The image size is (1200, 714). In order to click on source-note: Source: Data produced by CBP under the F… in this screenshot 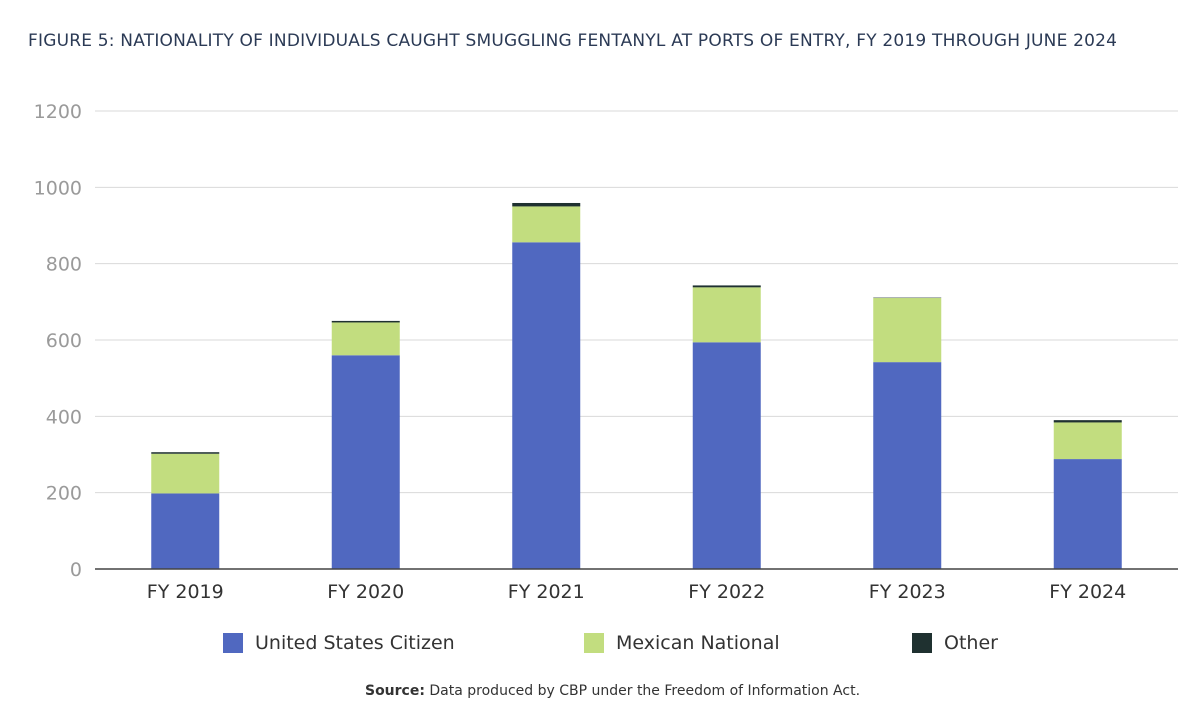, I will do `click(600, 691)`.